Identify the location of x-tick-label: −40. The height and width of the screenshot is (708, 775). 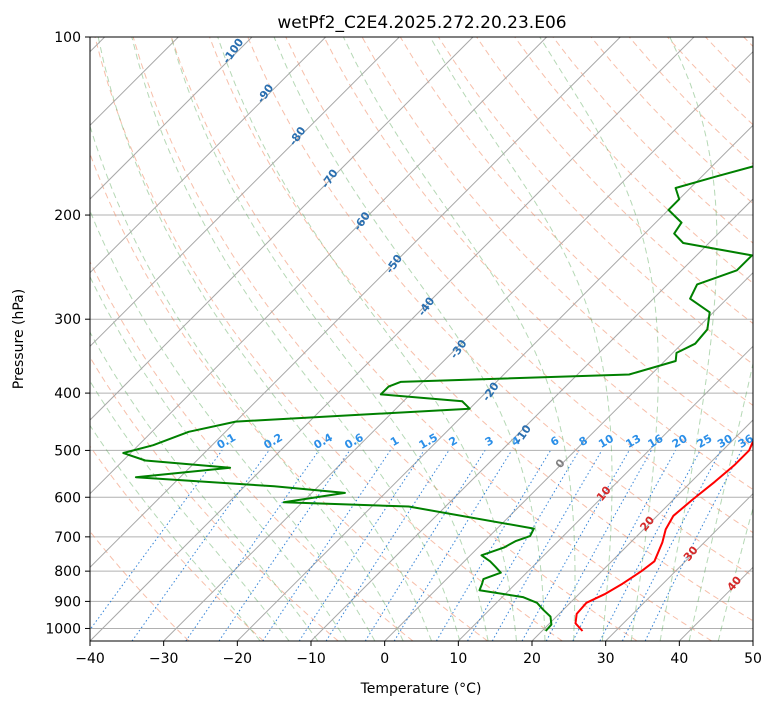
(90, 659).